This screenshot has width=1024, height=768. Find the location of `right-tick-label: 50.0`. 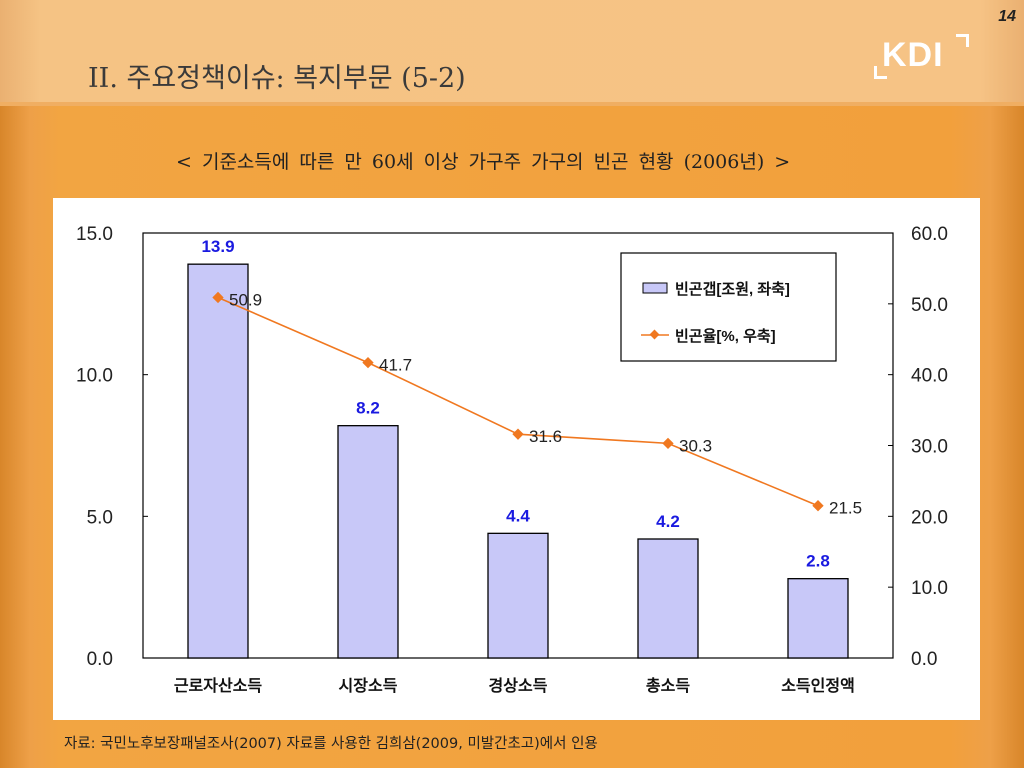

right-tick-label: 50.0 is located at coordinates (929, 305).